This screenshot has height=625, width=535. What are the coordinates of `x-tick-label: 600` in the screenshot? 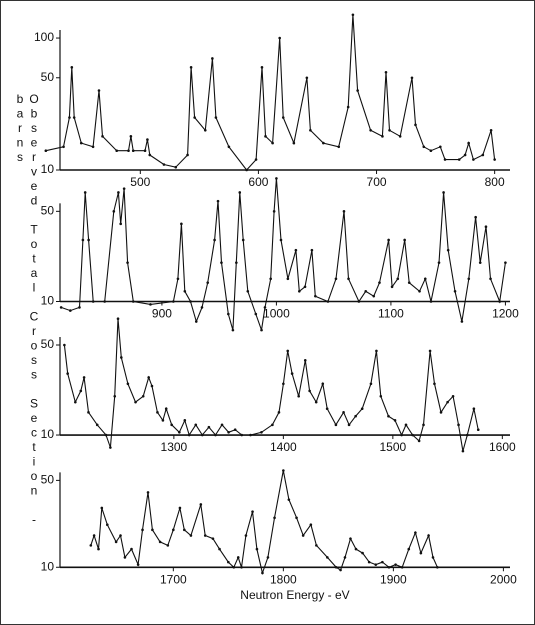 It's located at (258, 182).